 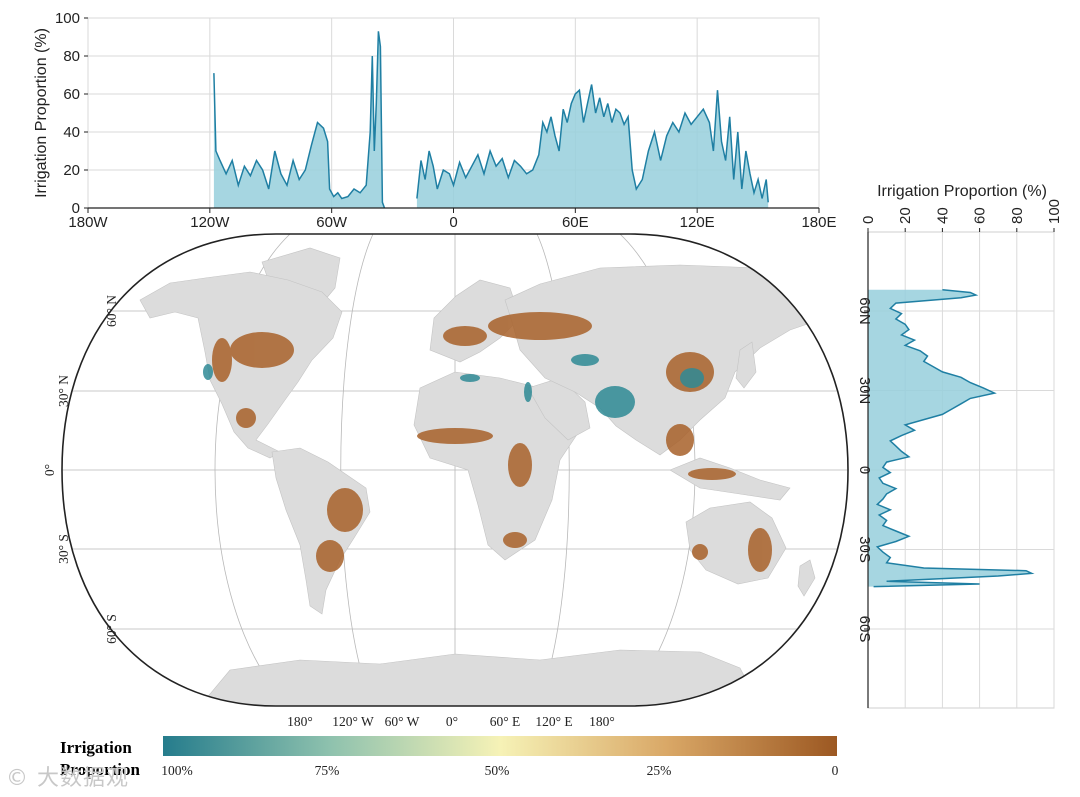 I want to click on right-ytick-label: 0, so click(x=864, y=470).